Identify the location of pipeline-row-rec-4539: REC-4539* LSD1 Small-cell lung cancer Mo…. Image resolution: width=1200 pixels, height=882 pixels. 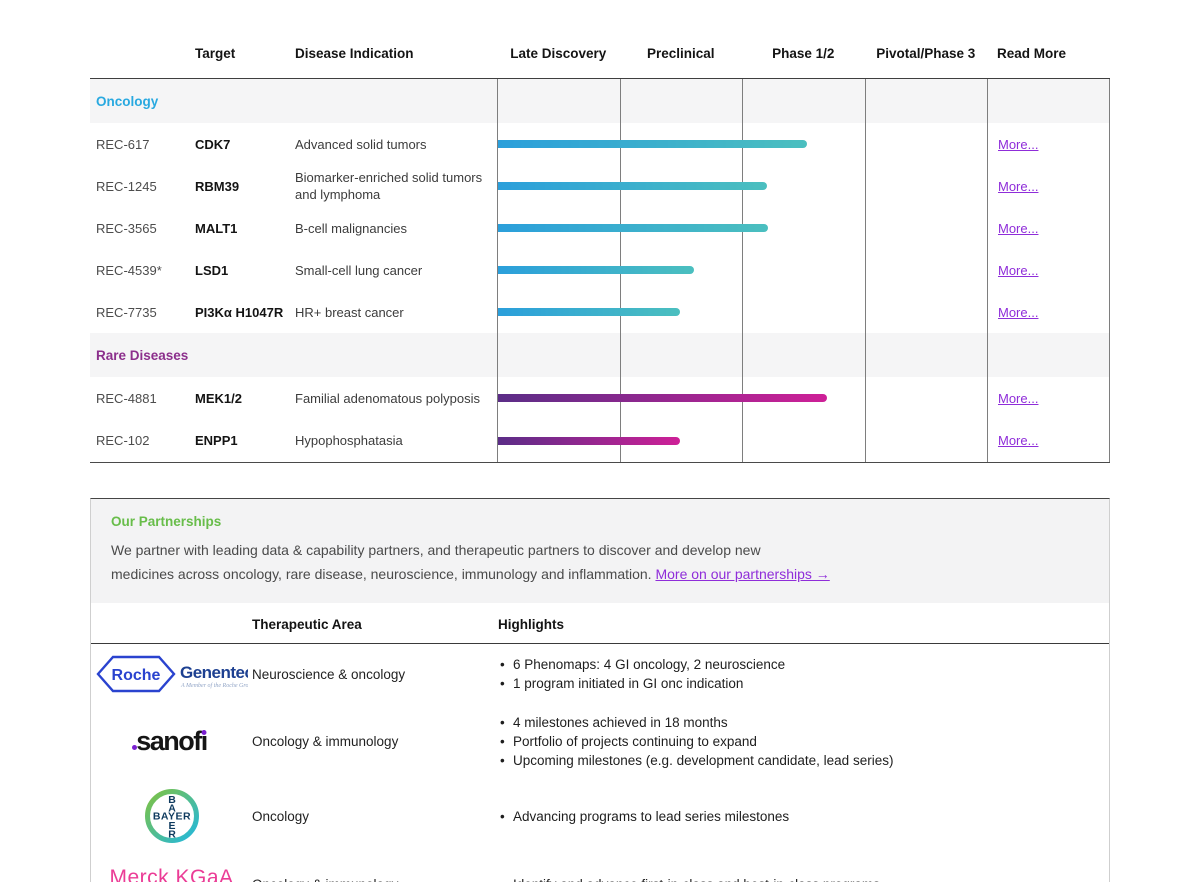
(600, 270).